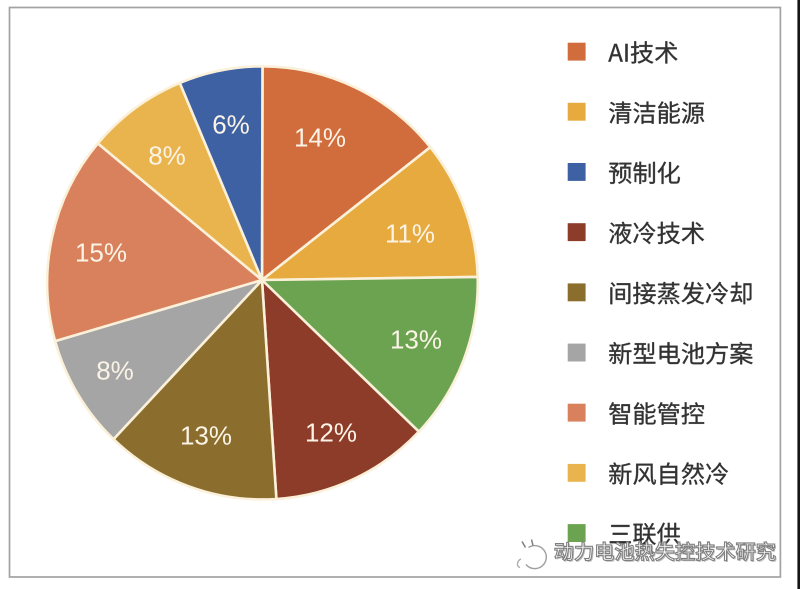 Image resolution: width=800 pixels, height=589 pixels. I want to click on svg-text: 14%, so click(320, 138).